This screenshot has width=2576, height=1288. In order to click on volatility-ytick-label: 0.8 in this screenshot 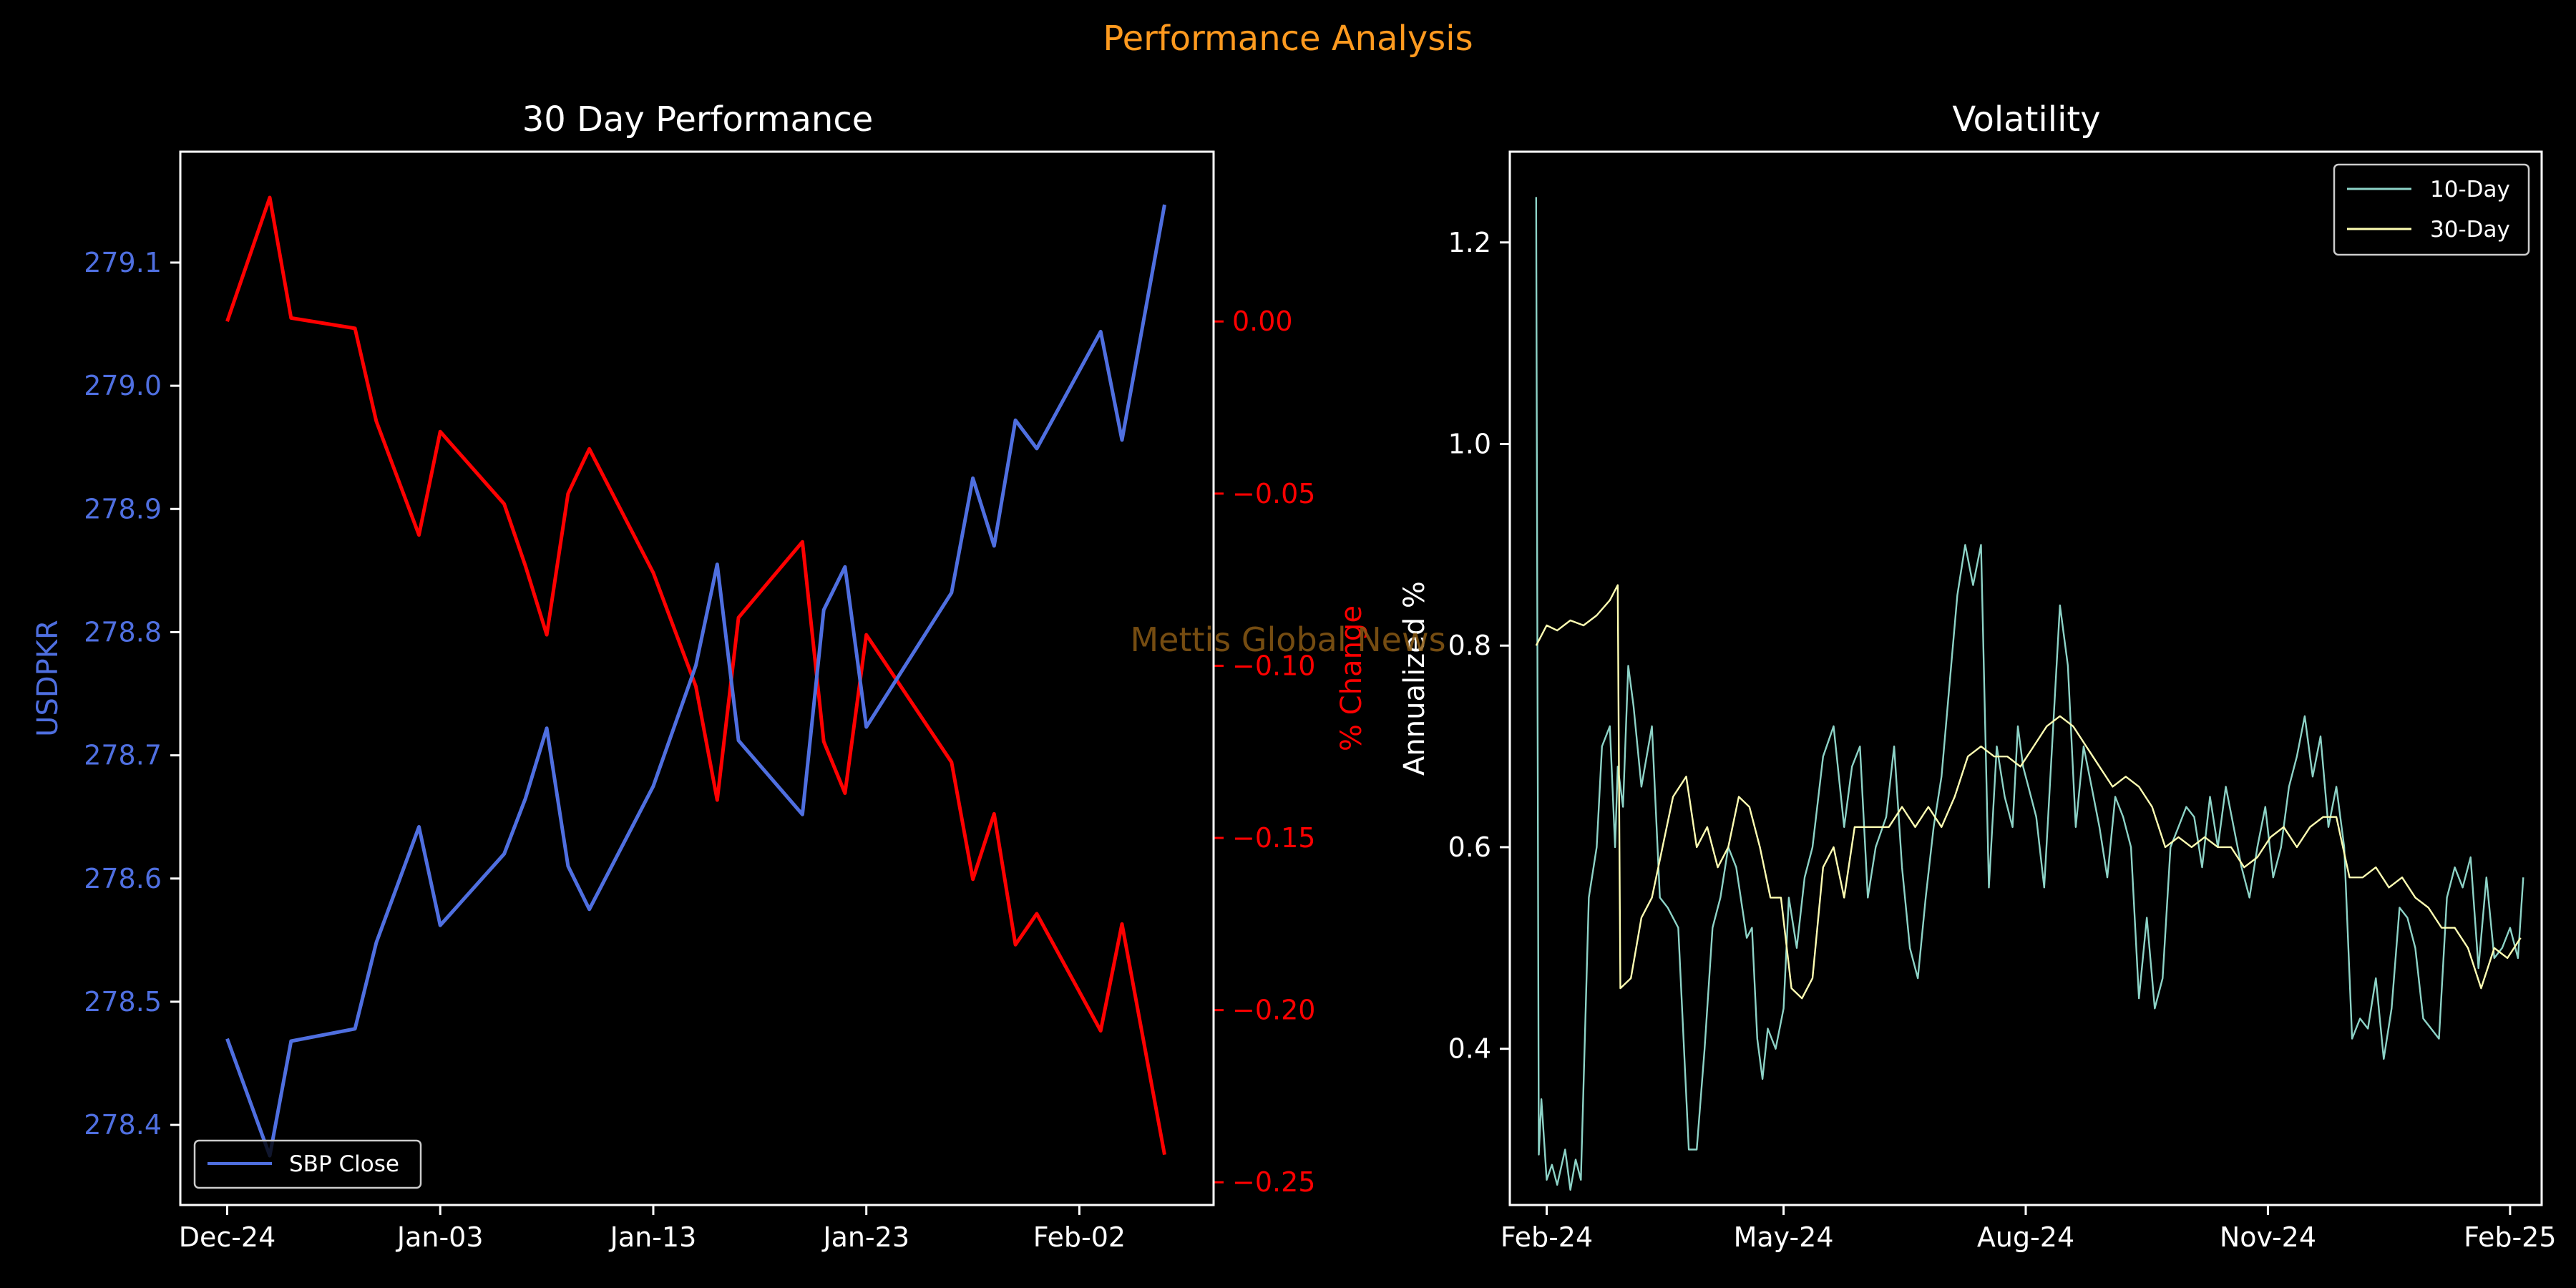, I will do `click(1469, 645)`.